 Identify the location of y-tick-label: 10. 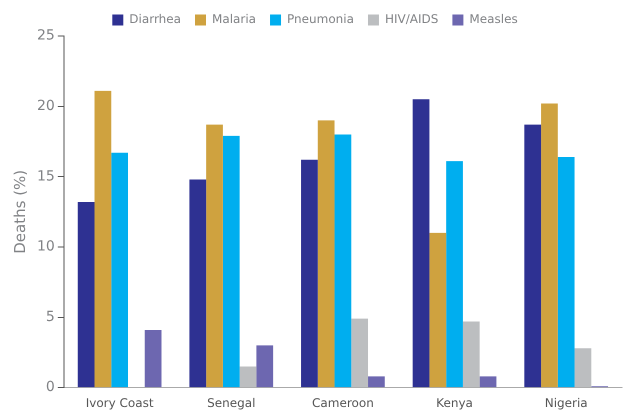
(45, 246).